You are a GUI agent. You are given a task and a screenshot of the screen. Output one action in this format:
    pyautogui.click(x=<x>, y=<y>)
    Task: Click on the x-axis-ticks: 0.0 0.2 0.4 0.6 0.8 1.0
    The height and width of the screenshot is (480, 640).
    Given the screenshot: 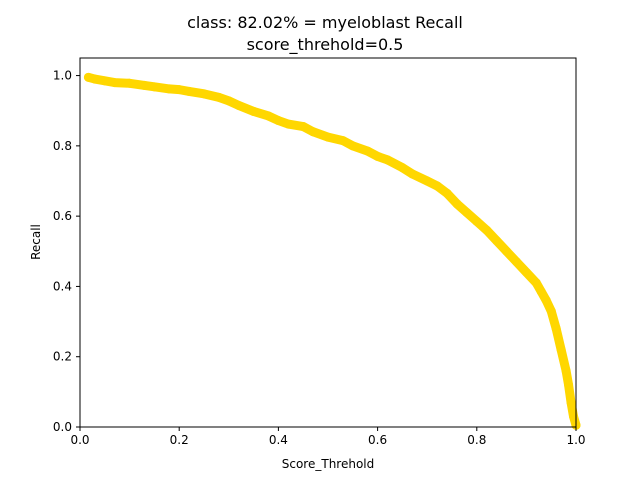 What is the action you would take?
    pyautogui.click(x=328, y=437)
    